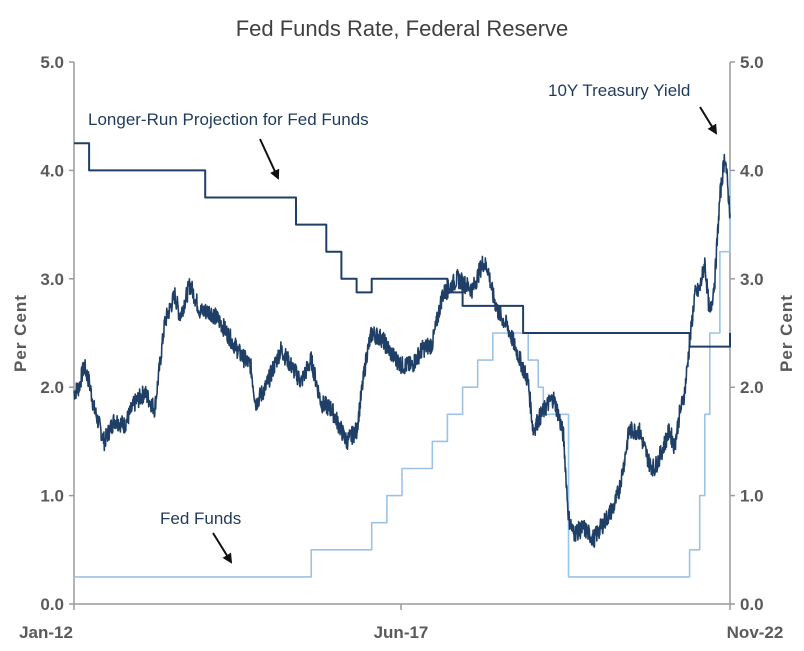 The height and width of the screenshot is (651, 804). I want to click on projection-annotation: Longer-Run Projection for Fed Funds, so click(228, 119).